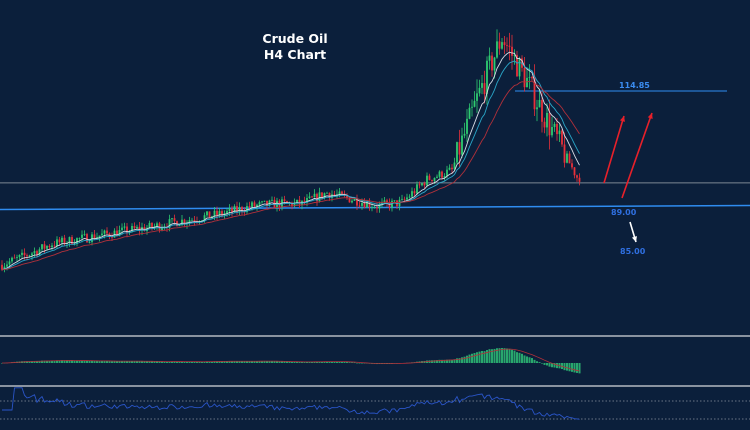  I want to click on rsi-line, so click(291, 403).